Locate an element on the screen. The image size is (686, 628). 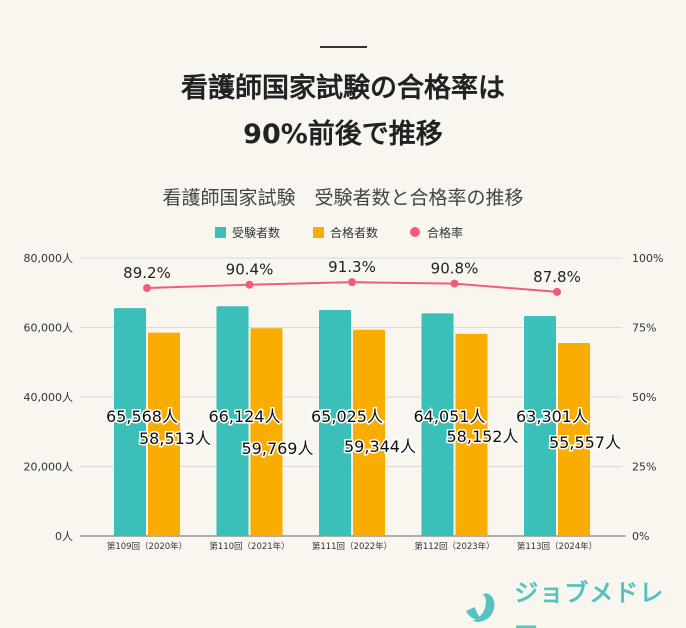
y-right-tick: 0% is located at coordinates (640, 536).